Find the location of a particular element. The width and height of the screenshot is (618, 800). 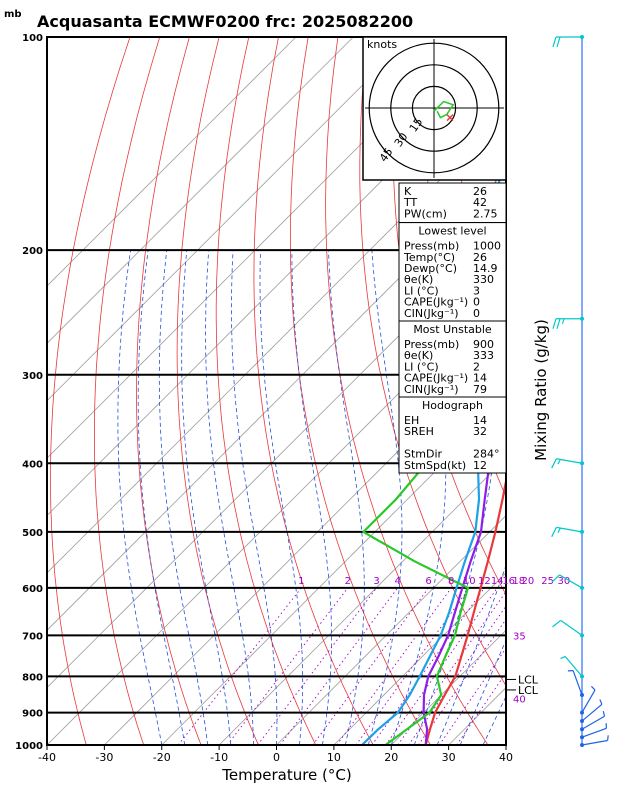

x-tick-label: -10 is located at coordinates (219, 757).